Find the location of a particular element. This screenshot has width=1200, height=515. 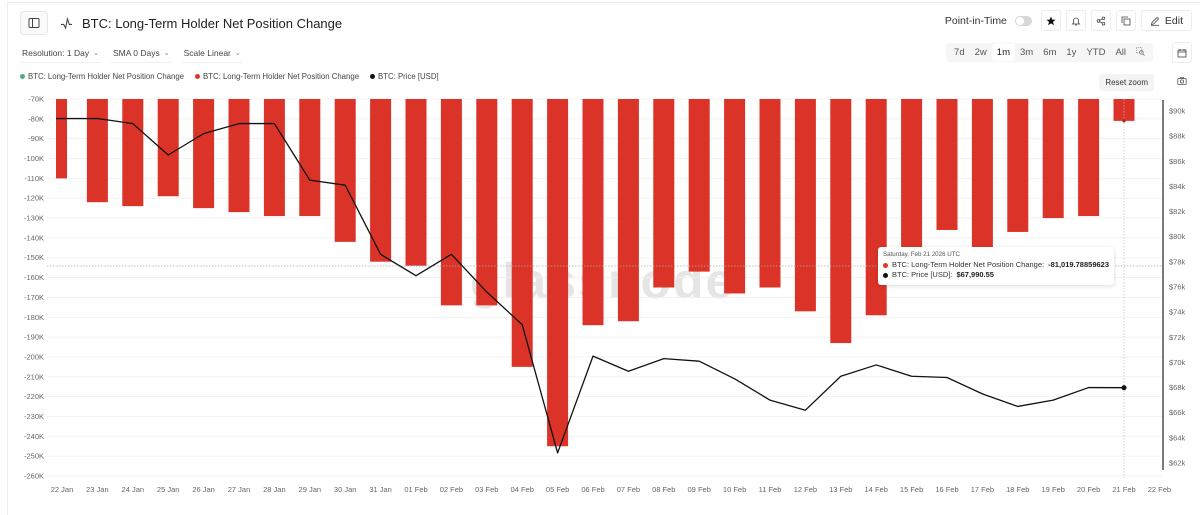

x-axis-tick: 26 Jan is located at coordinates (203, 489).